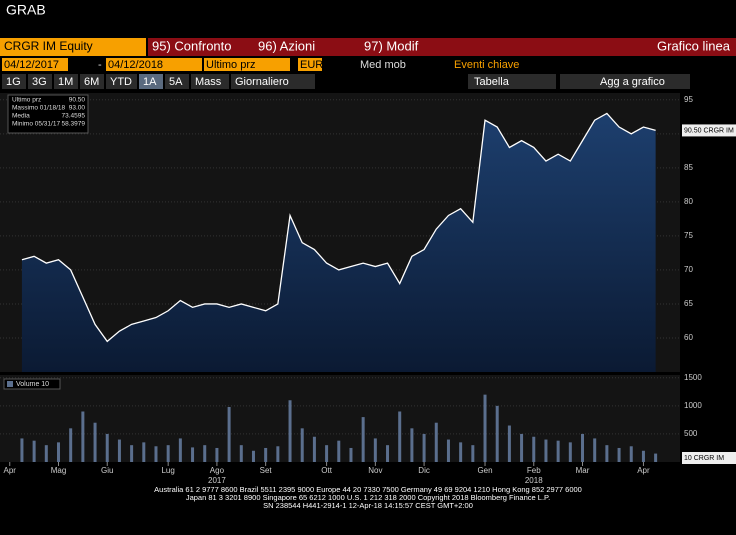 Image resolution: width=736 pixels, height=535 pixels. Describe the element at coordinates (167, 470) in the screenshot. I see `x-tick-label: Lug` at that location.